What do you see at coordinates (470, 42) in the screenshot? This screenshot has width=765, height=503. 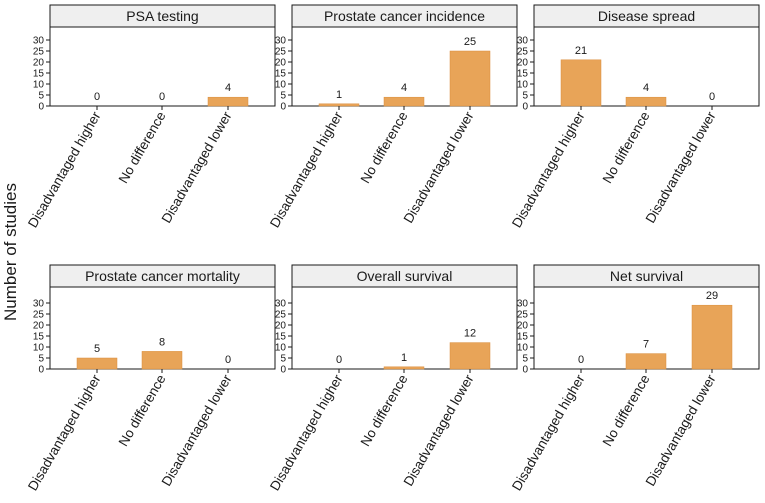 I see `data-label: 25` at bounding box center [470, 42].